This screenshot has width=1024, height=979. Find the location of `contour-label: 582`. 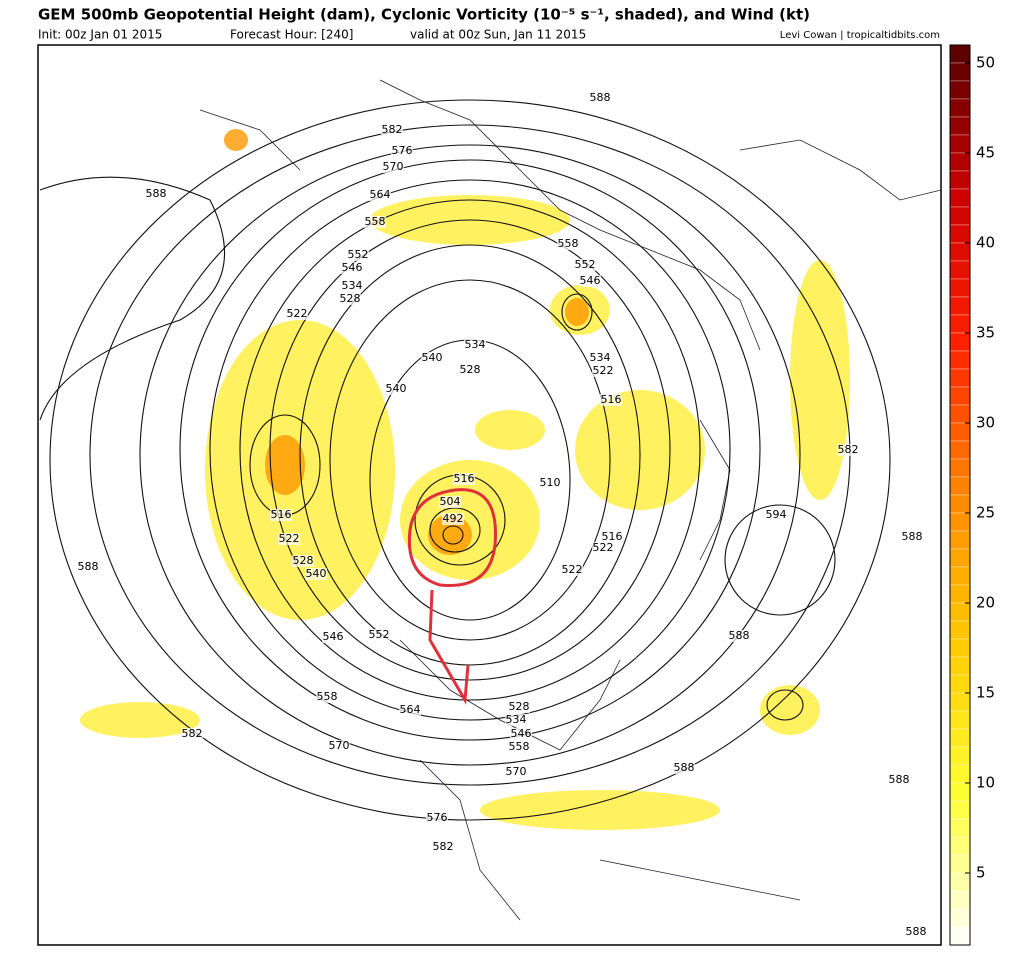

contour-label: 582 is located at coordinates (192, 733).